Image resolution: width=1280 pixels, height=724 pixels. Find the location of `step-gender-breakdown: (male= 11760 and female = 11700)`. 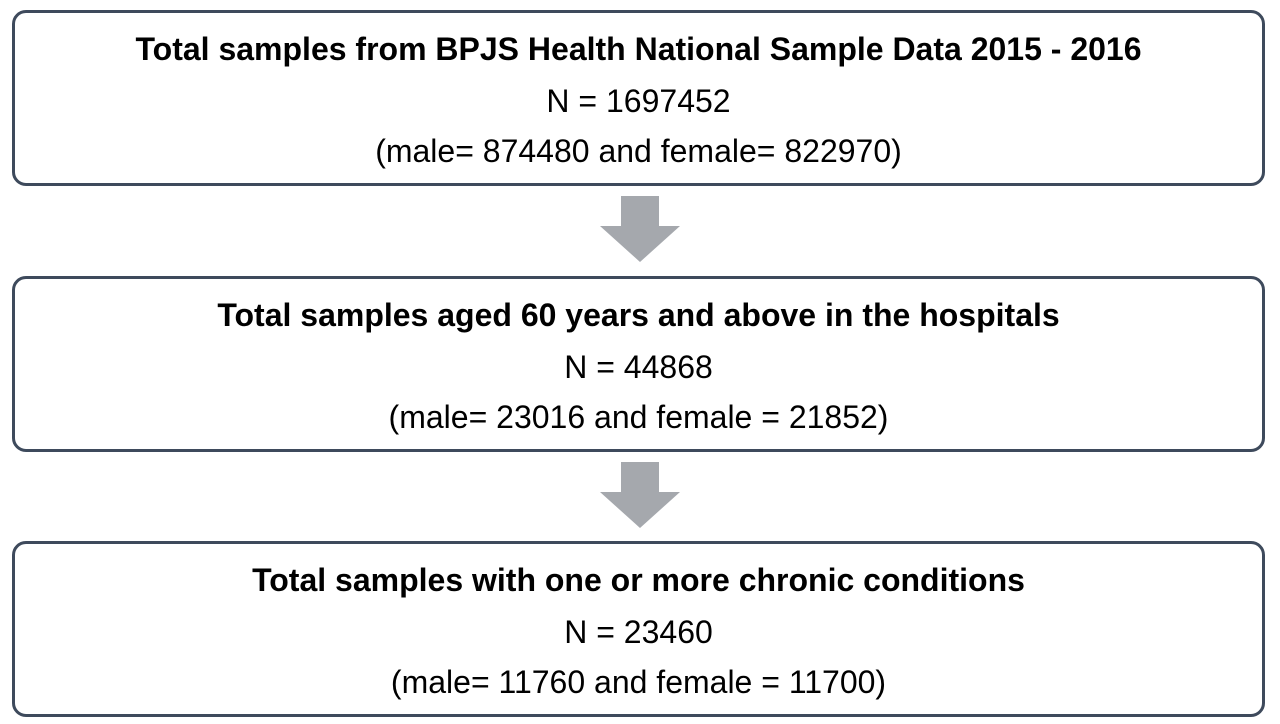

step-gender-breakdown: (male= 11760 and female = 11700) is located at coordinates (638, 682).